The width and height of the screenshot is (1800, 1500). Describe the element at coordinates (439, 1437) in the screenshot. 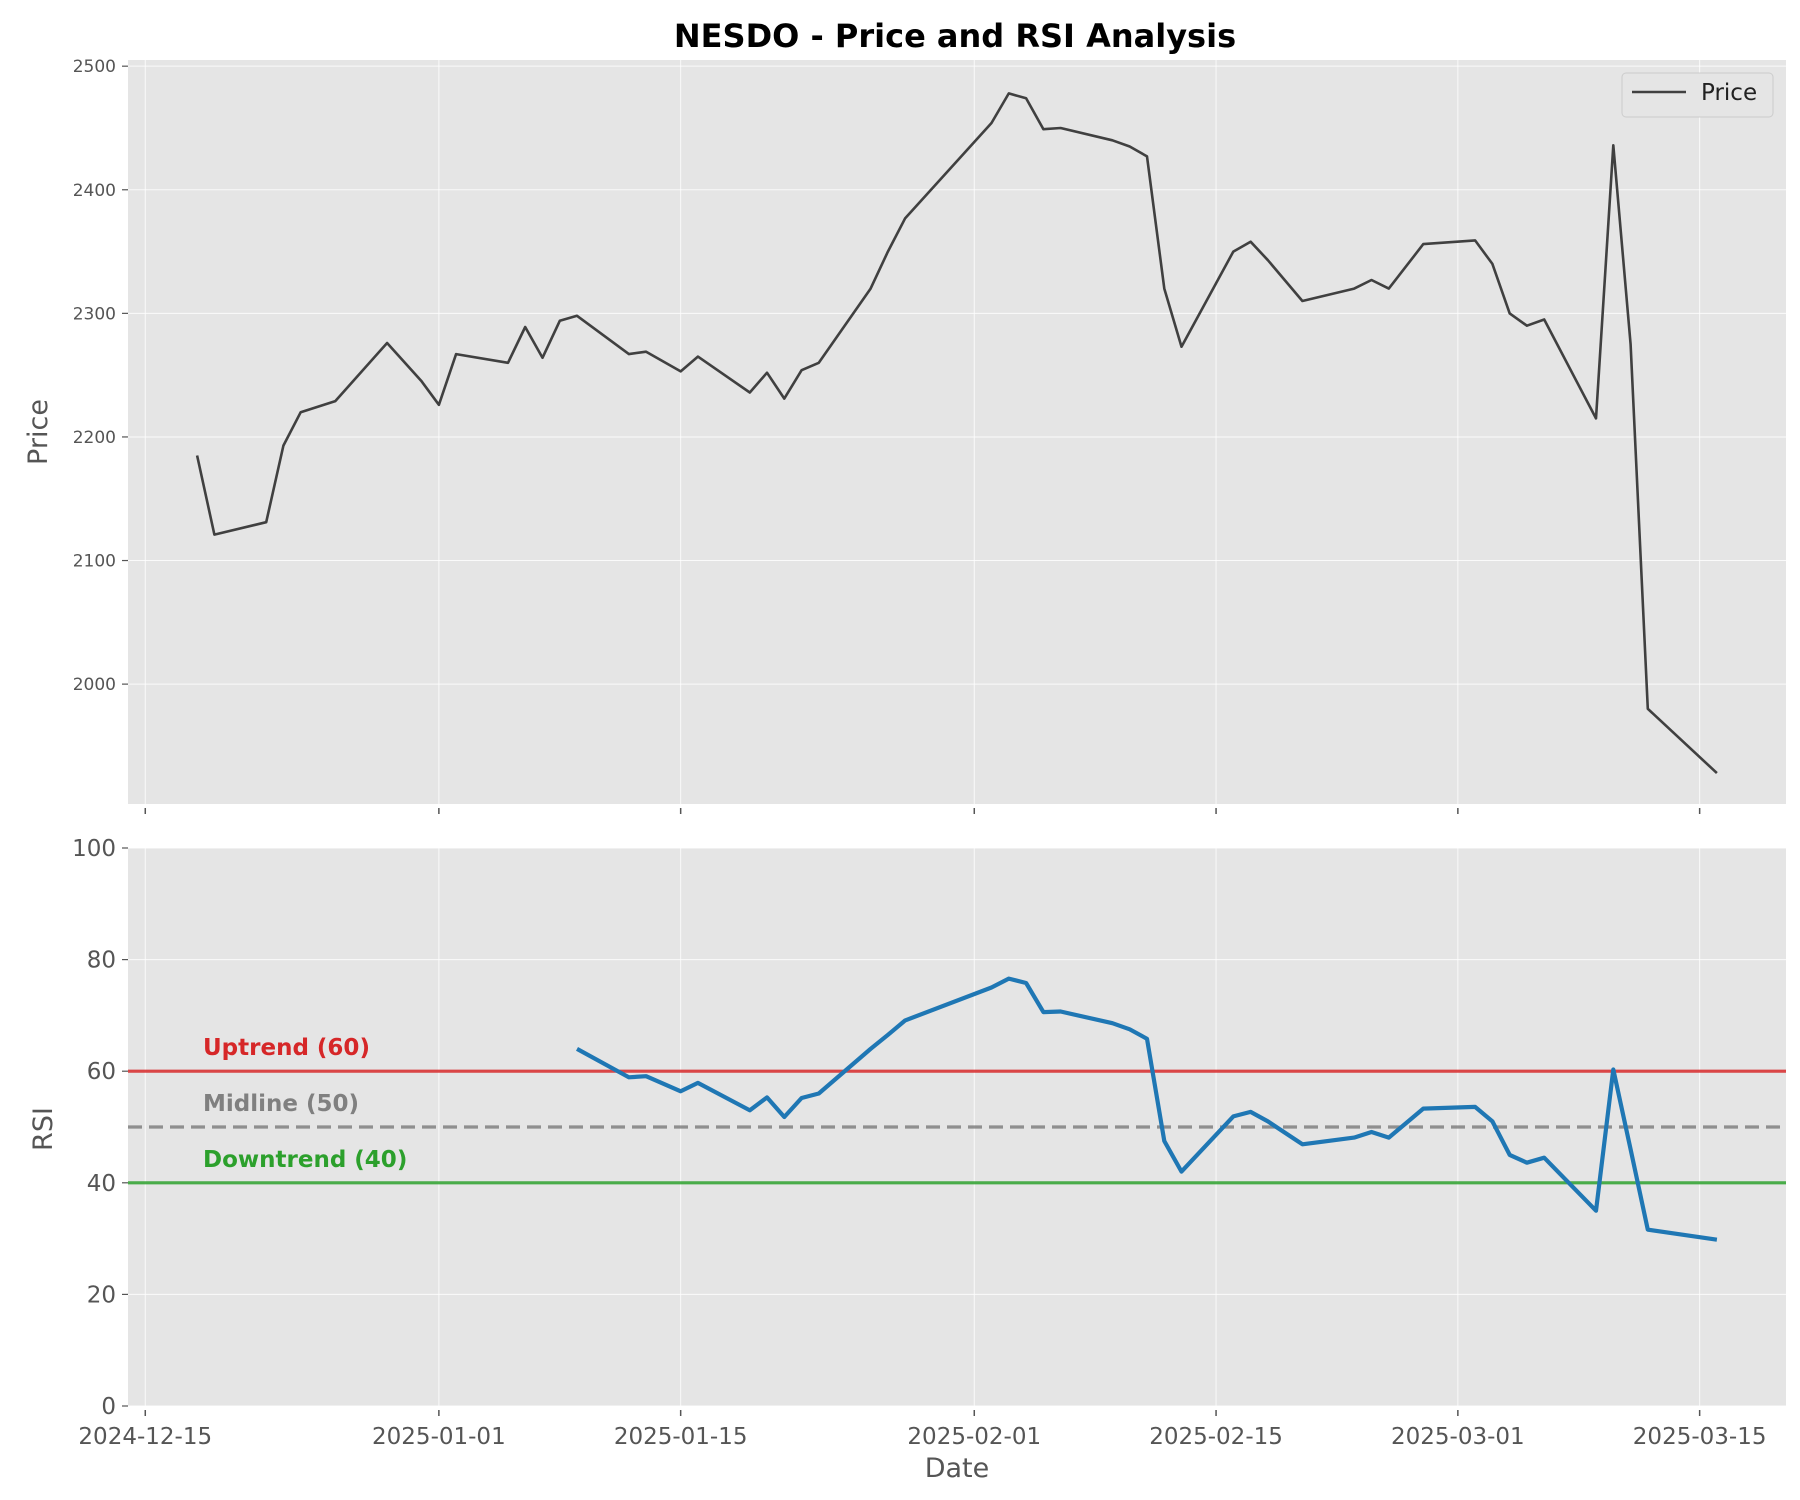

I see `x-tick-label: 2025-01-01` at that location.